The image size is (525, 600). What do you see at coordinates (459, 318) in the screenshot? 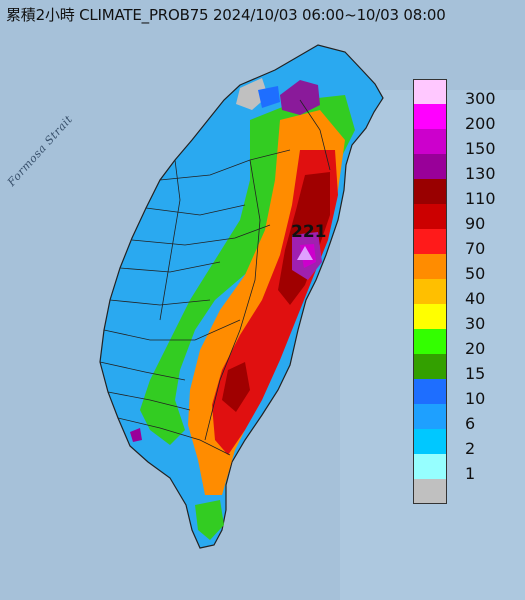
I see `legend-row: 30` at bounding box center [459, 318].